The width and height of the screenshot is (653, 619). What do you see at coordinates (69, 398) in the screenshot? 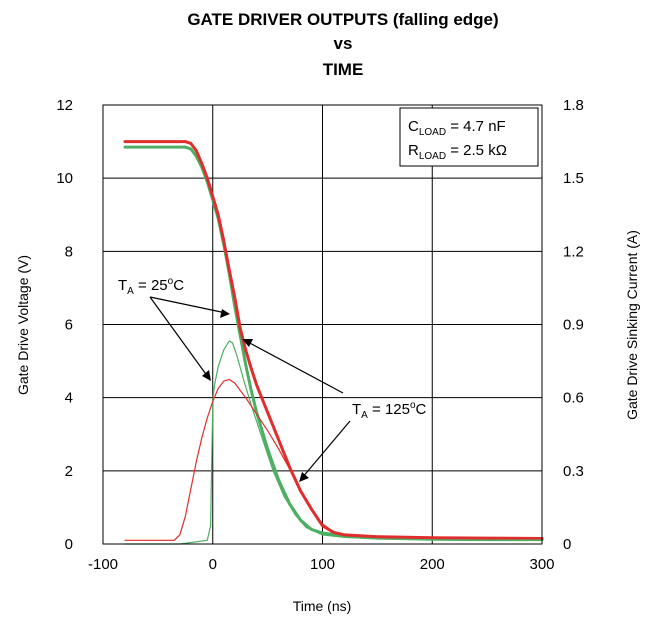
I see `y-left-tick-label-2: 4` at bounding box center [69, 398].